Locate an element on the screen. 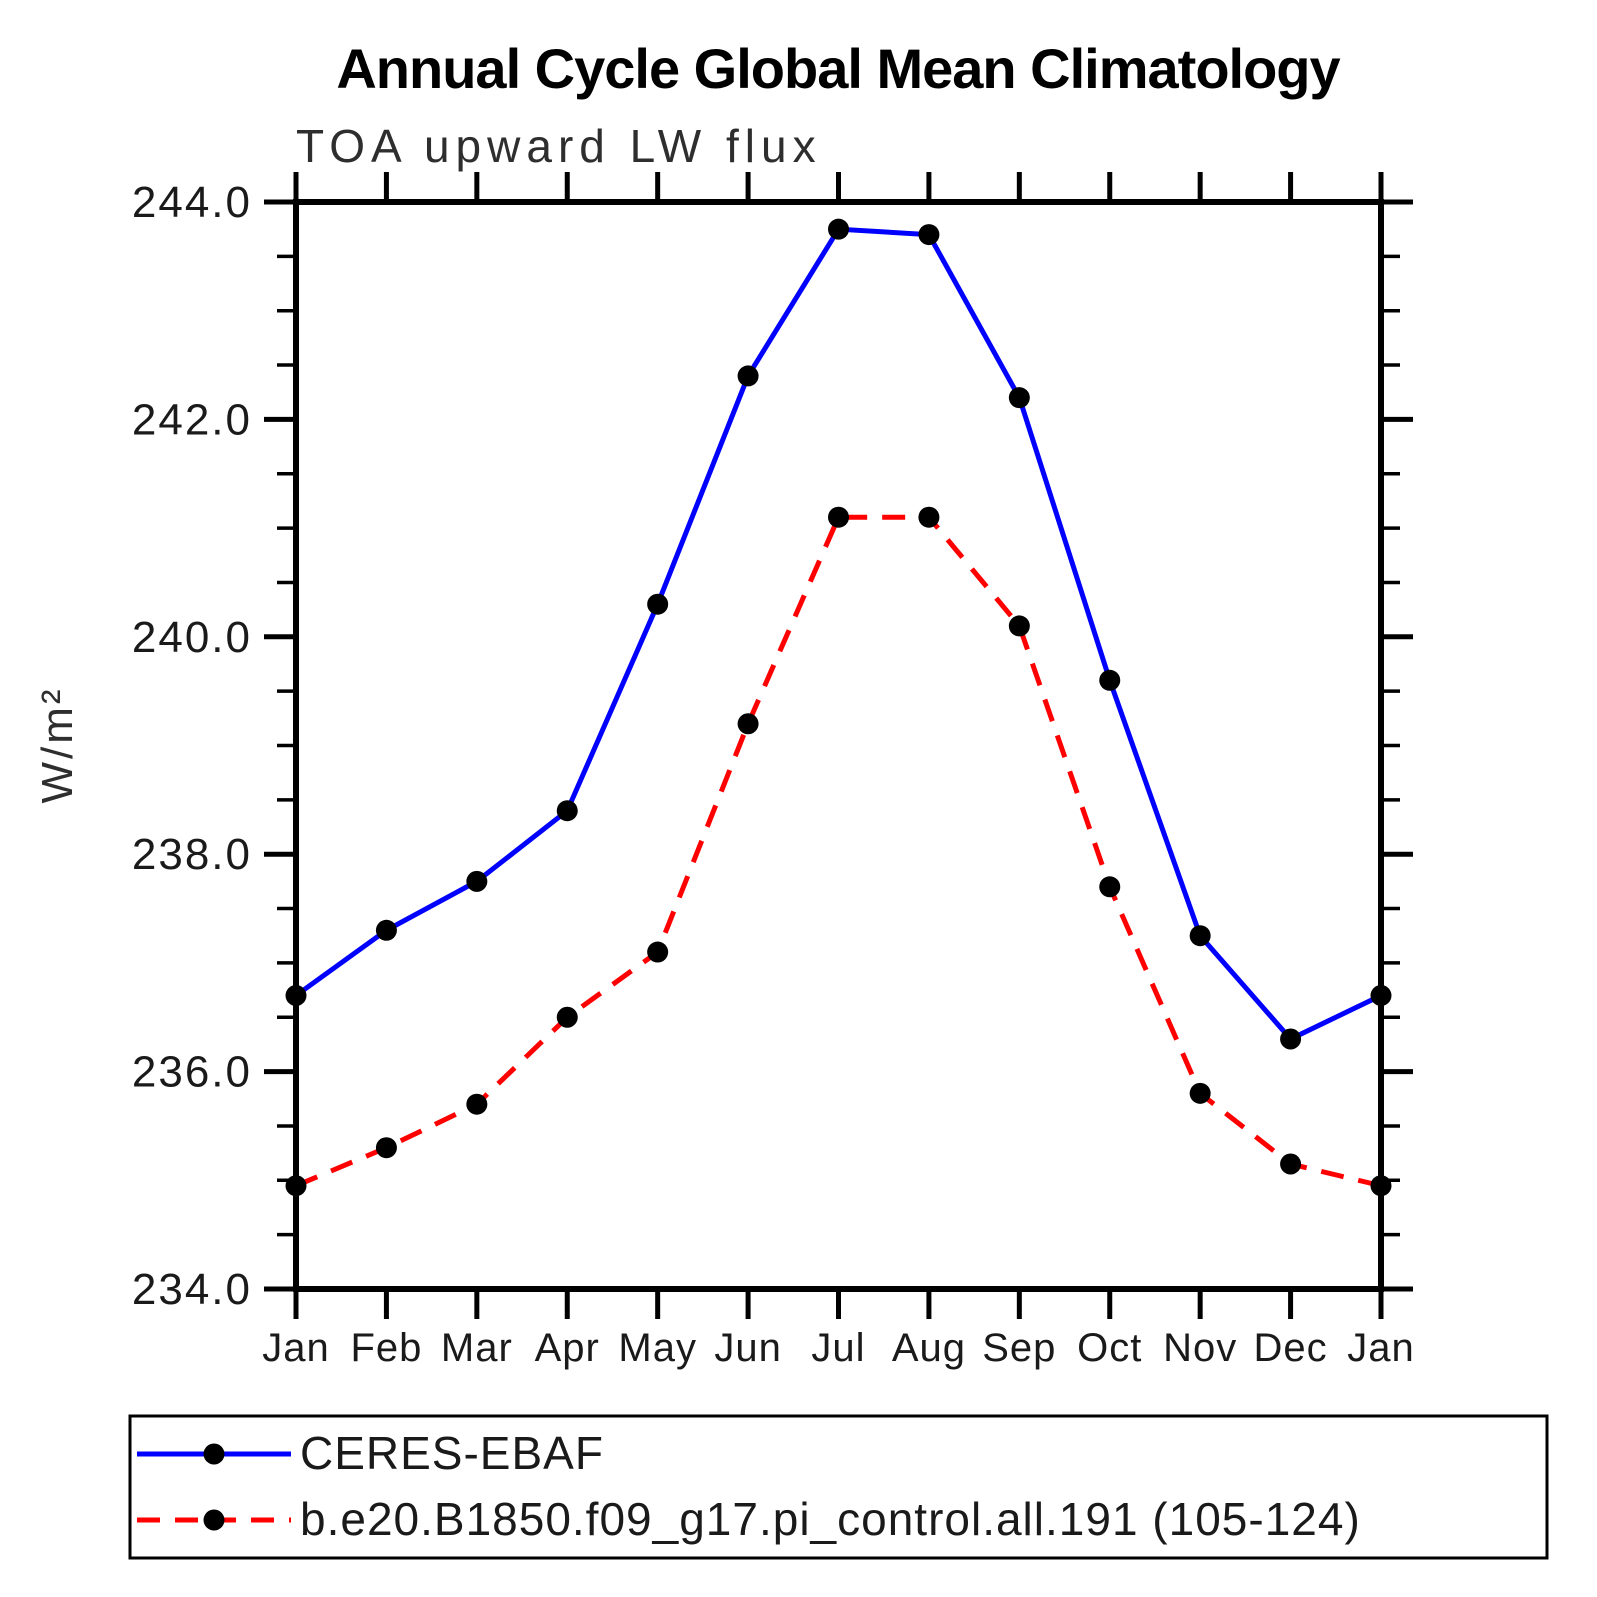 The width and height of the screenshot is (1597, 1597). y-tick-label: 244.0 is located at coordinates (192, 202).